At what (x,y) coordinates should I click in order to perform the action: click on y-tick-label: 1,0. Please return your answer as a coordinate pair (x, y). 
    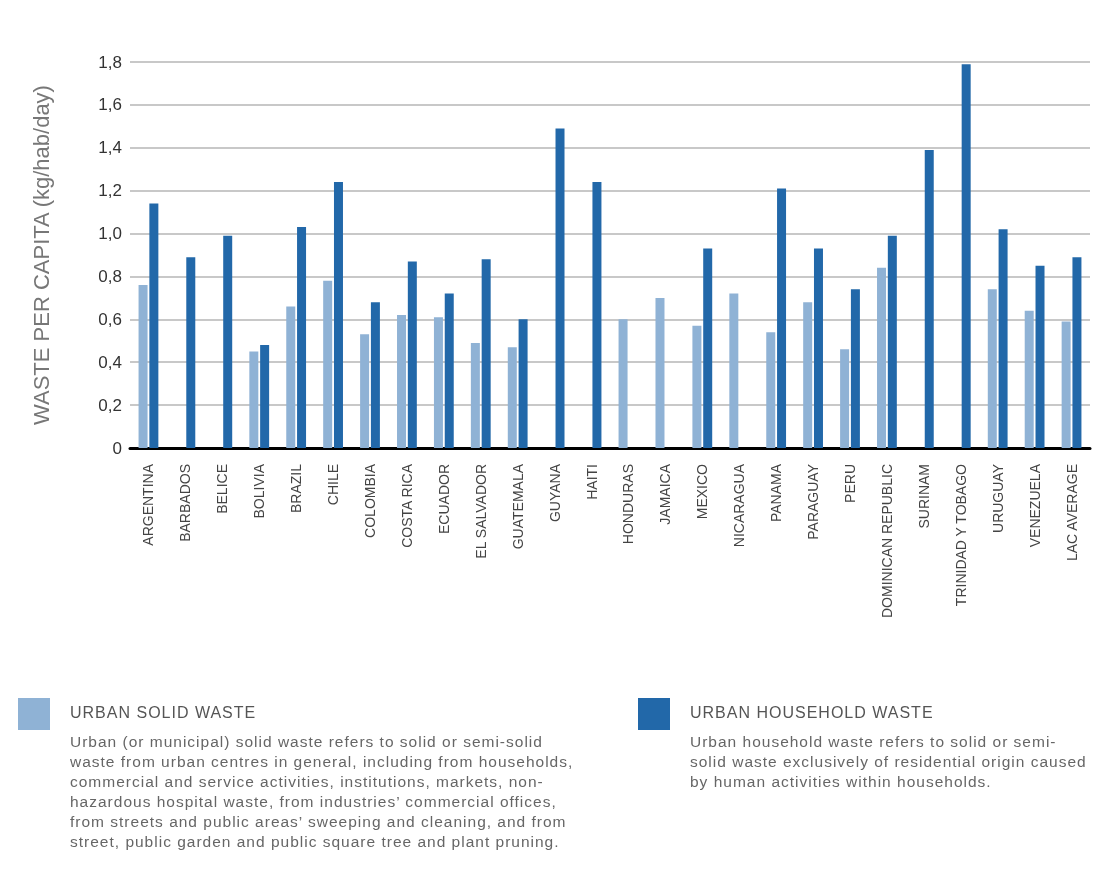
    Looking at the image, I should click on (110, 234).